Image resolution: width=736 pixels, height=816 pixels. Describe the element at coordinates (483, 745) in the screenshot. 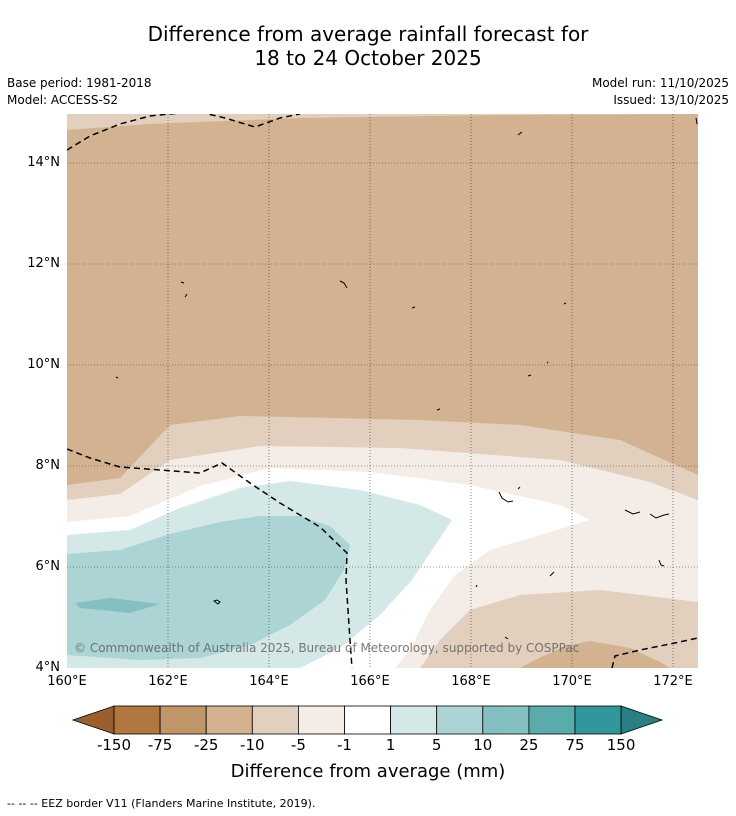

I see `colorbar-tick-label: 10` at that location.